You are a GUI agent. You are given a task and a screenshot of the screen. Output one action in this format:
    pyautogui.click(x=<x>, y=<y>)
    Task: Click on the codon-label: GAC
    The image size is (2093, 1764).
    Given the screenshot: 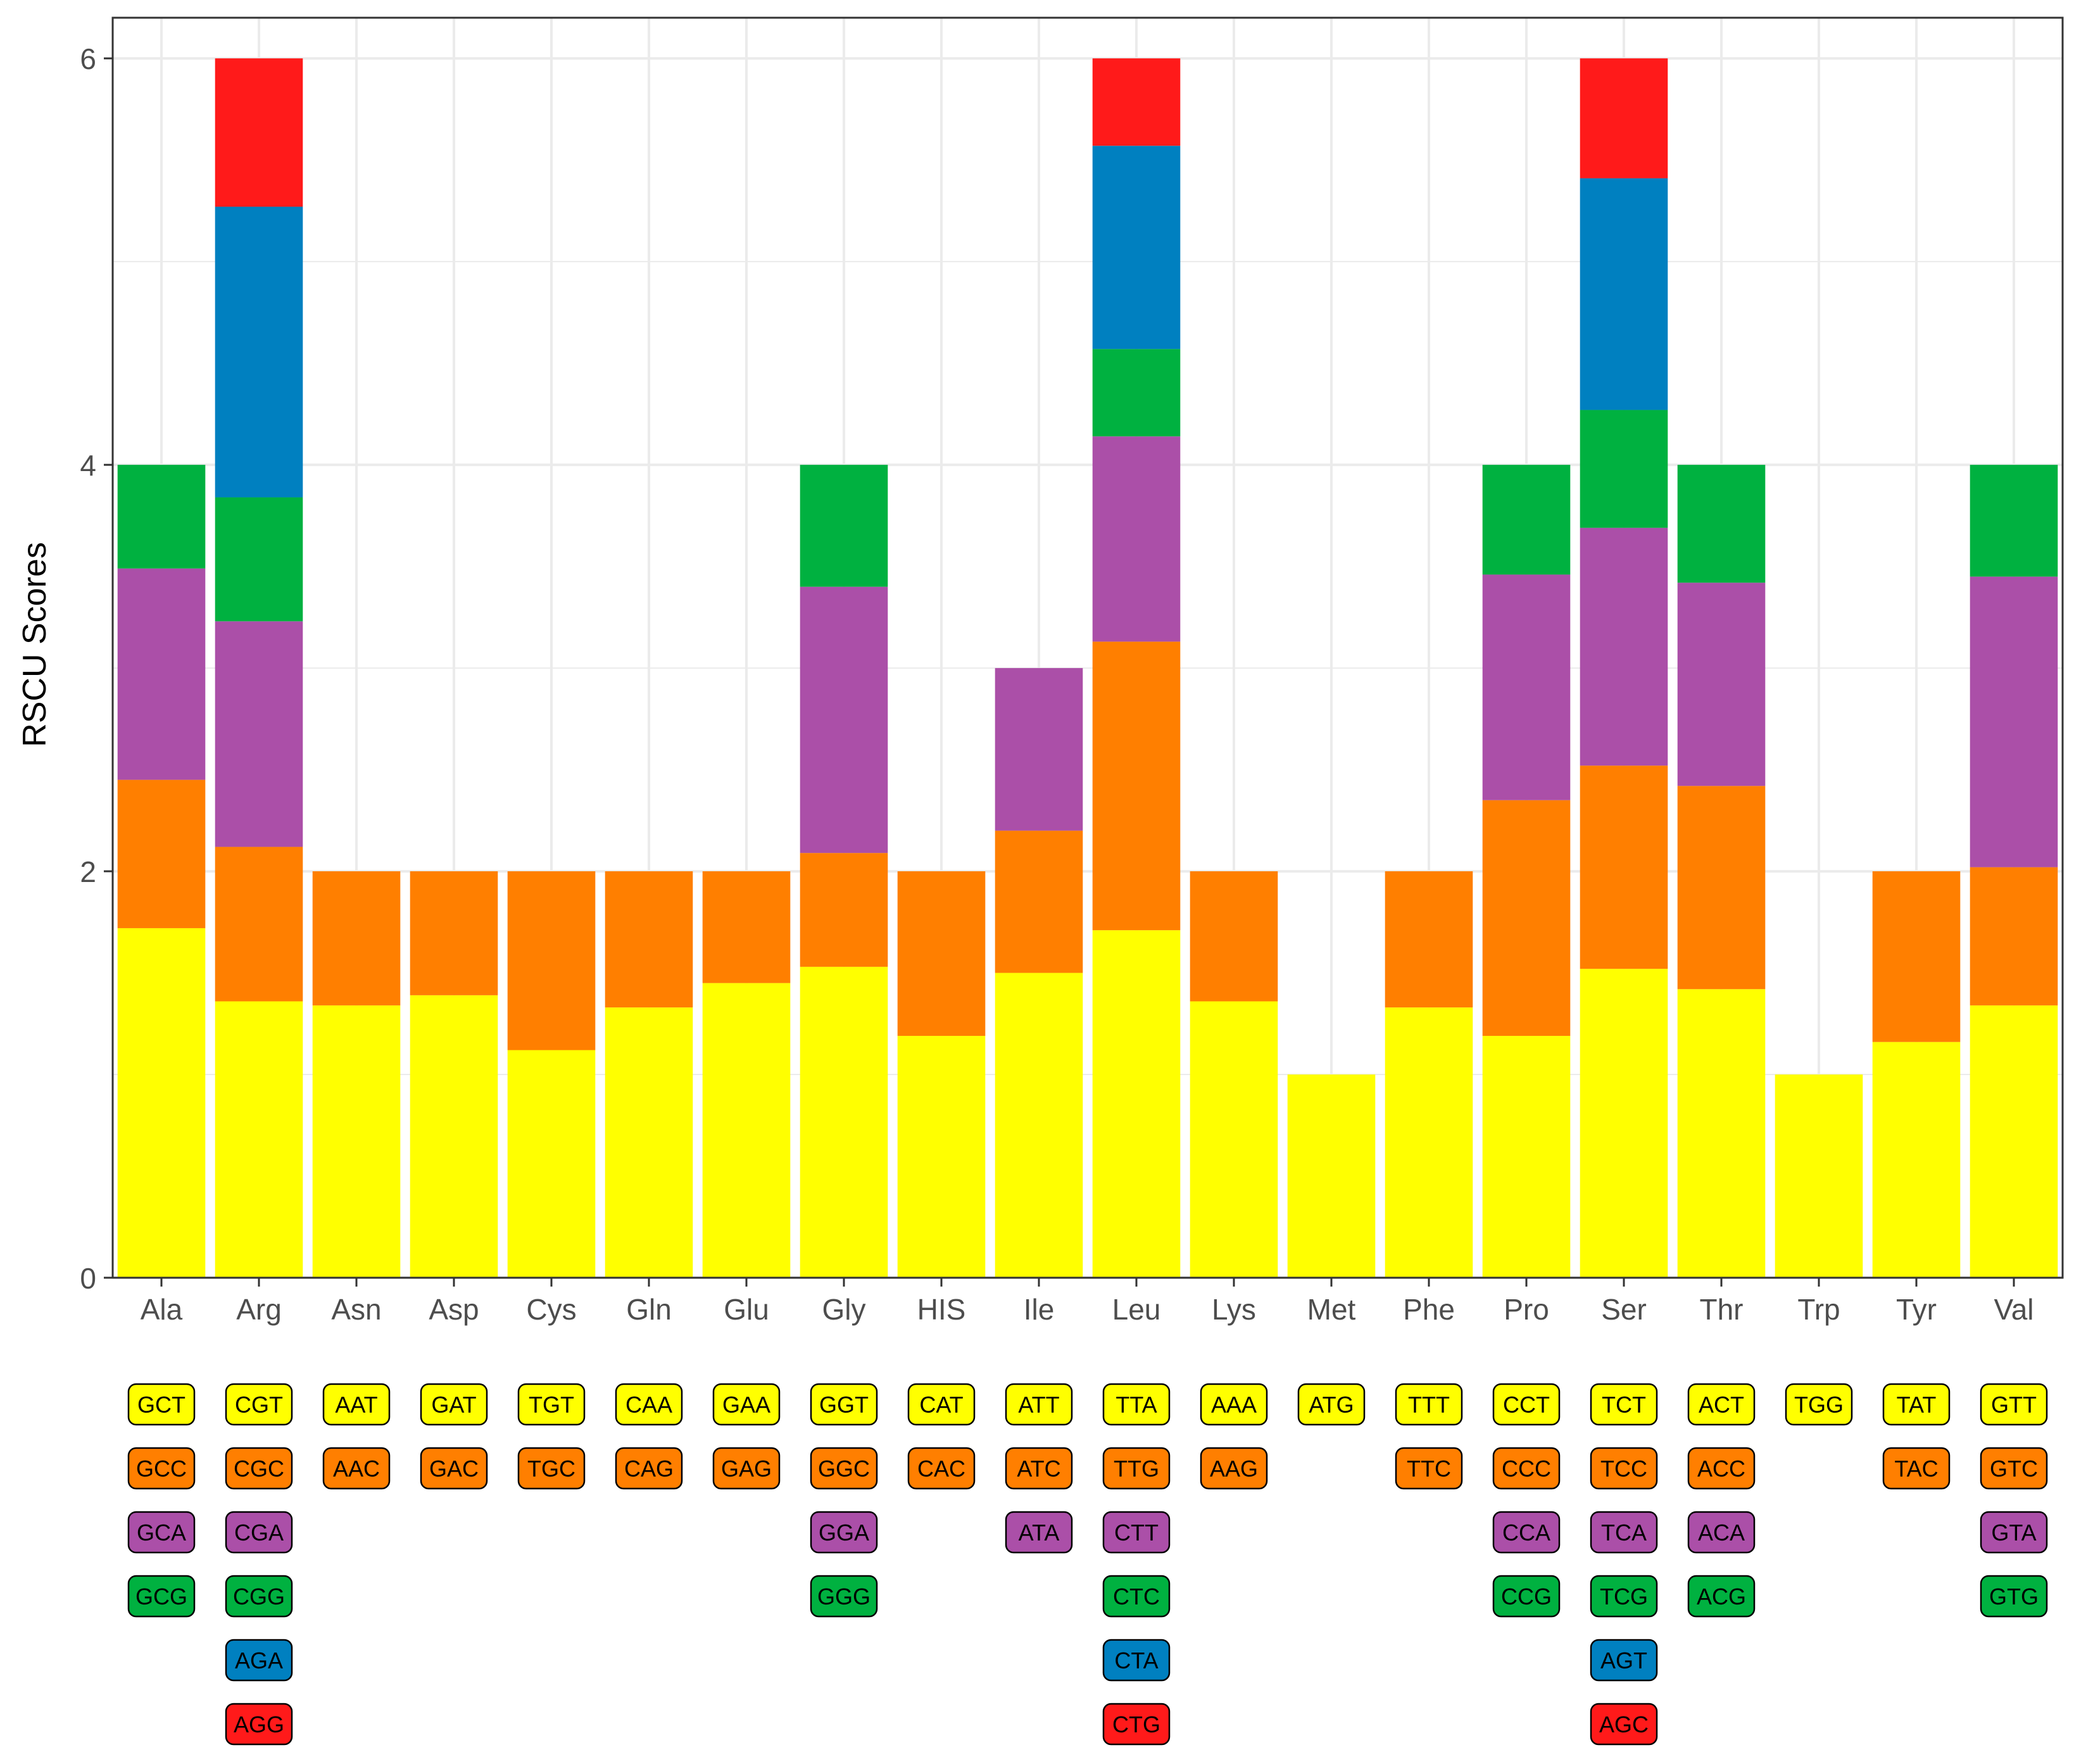 What is the action you would take?
    pyautogui.click(x=454, y=1469)
    